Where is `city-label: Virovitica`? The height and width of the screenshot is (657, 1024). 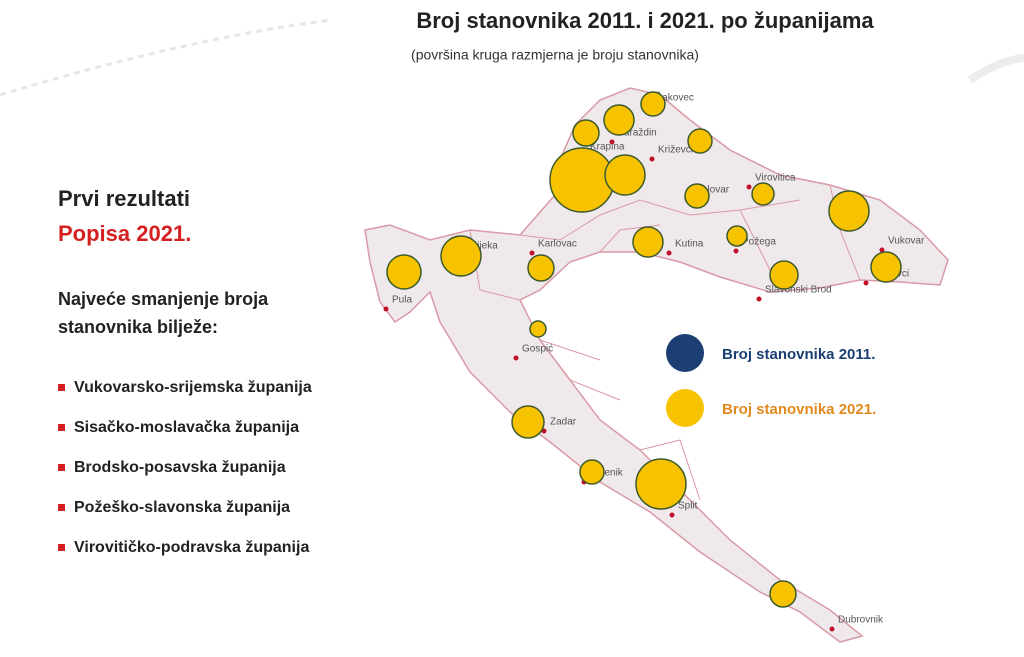 city-label: Virovitica is located at coordinates (775, 178).